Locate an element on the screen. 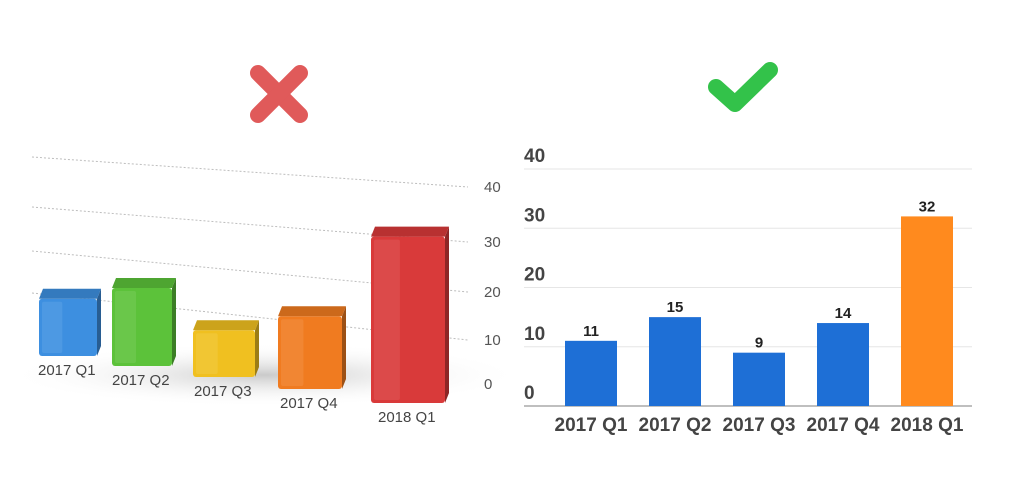 The height and width of the screenshot is (486, 1024). good-y-tick-label: 0 is located at coordinates (529, 393).